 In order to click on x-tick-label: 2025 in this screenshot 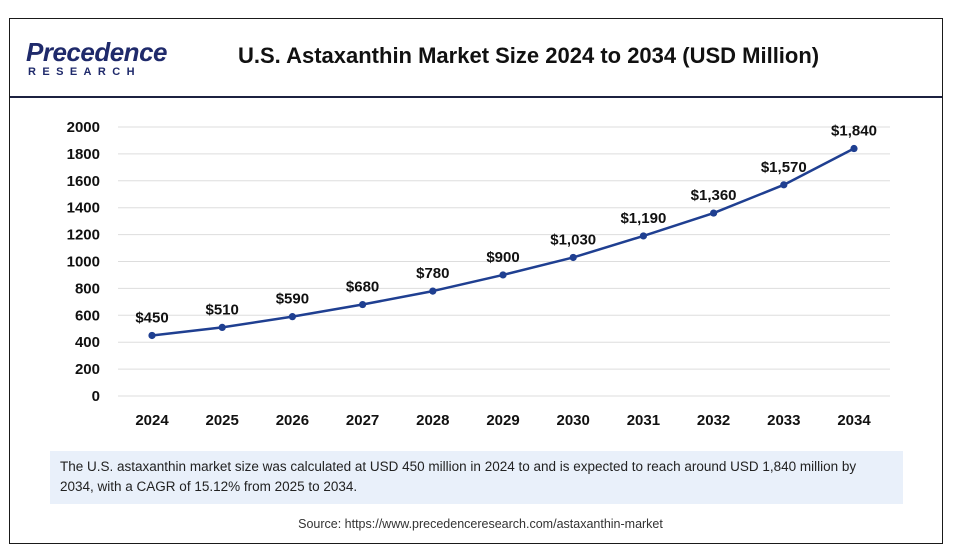, I will do `click(222, 420)`.